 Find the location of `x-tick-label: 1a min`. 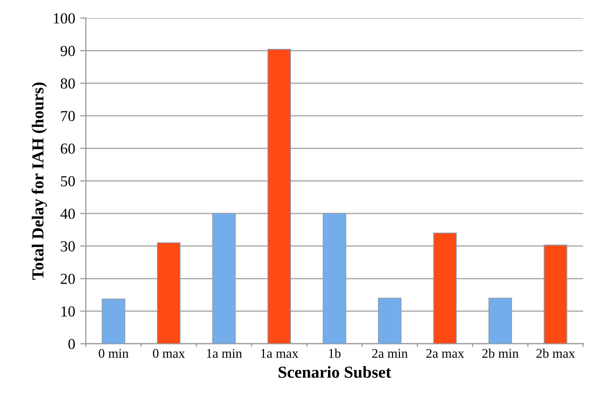

x-tick-label: 1a min is located at coordinates (224, 353).